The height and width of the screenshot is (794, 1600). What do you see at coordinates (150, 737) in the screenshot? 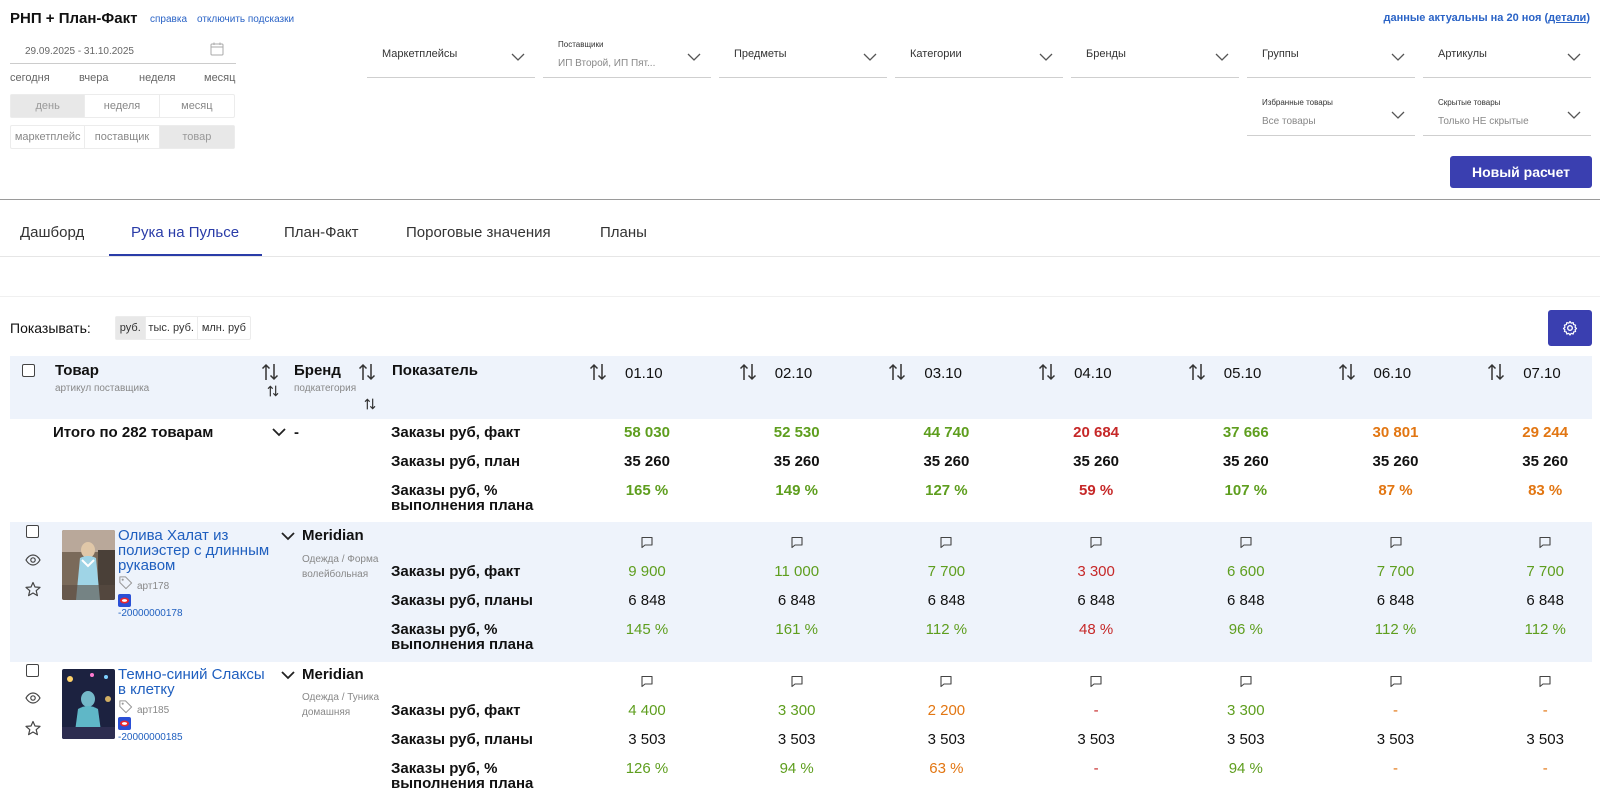
I see `product-barcode: -20000000185` at bounding box center [150, 737].